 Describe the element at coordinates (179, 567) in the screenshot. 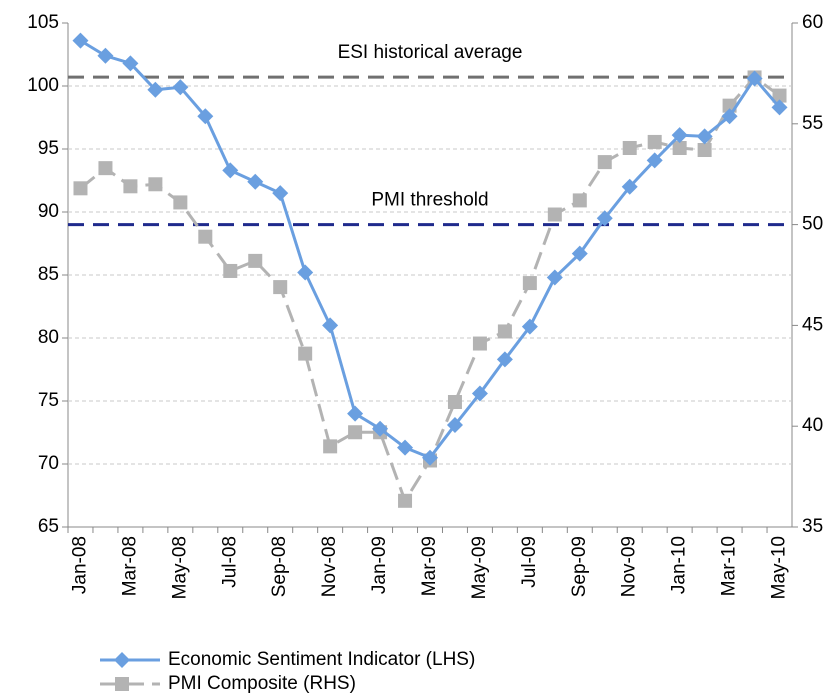

I see `x-tick-label: May-08` at that location.